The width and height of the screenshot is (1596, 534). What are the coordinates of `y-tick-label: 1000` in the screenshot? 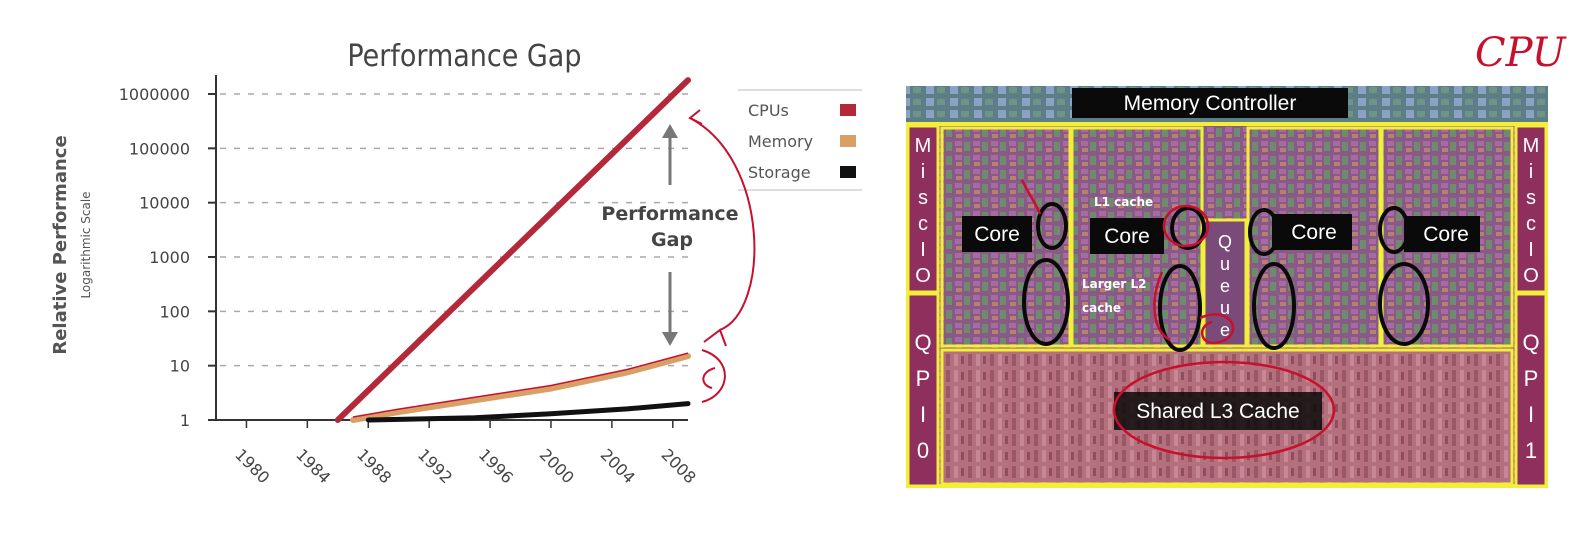 It's located at (169, 257).